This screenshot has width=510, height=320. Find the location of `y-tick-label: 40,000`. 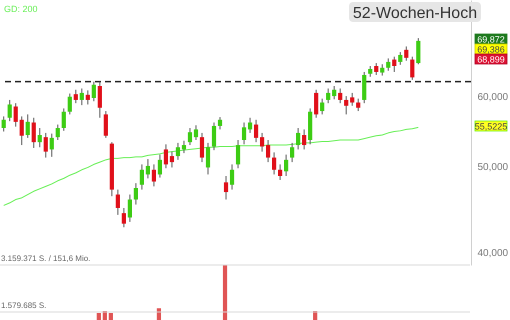

y-tick-label: 40,000 is located at coordinates (493, 253).